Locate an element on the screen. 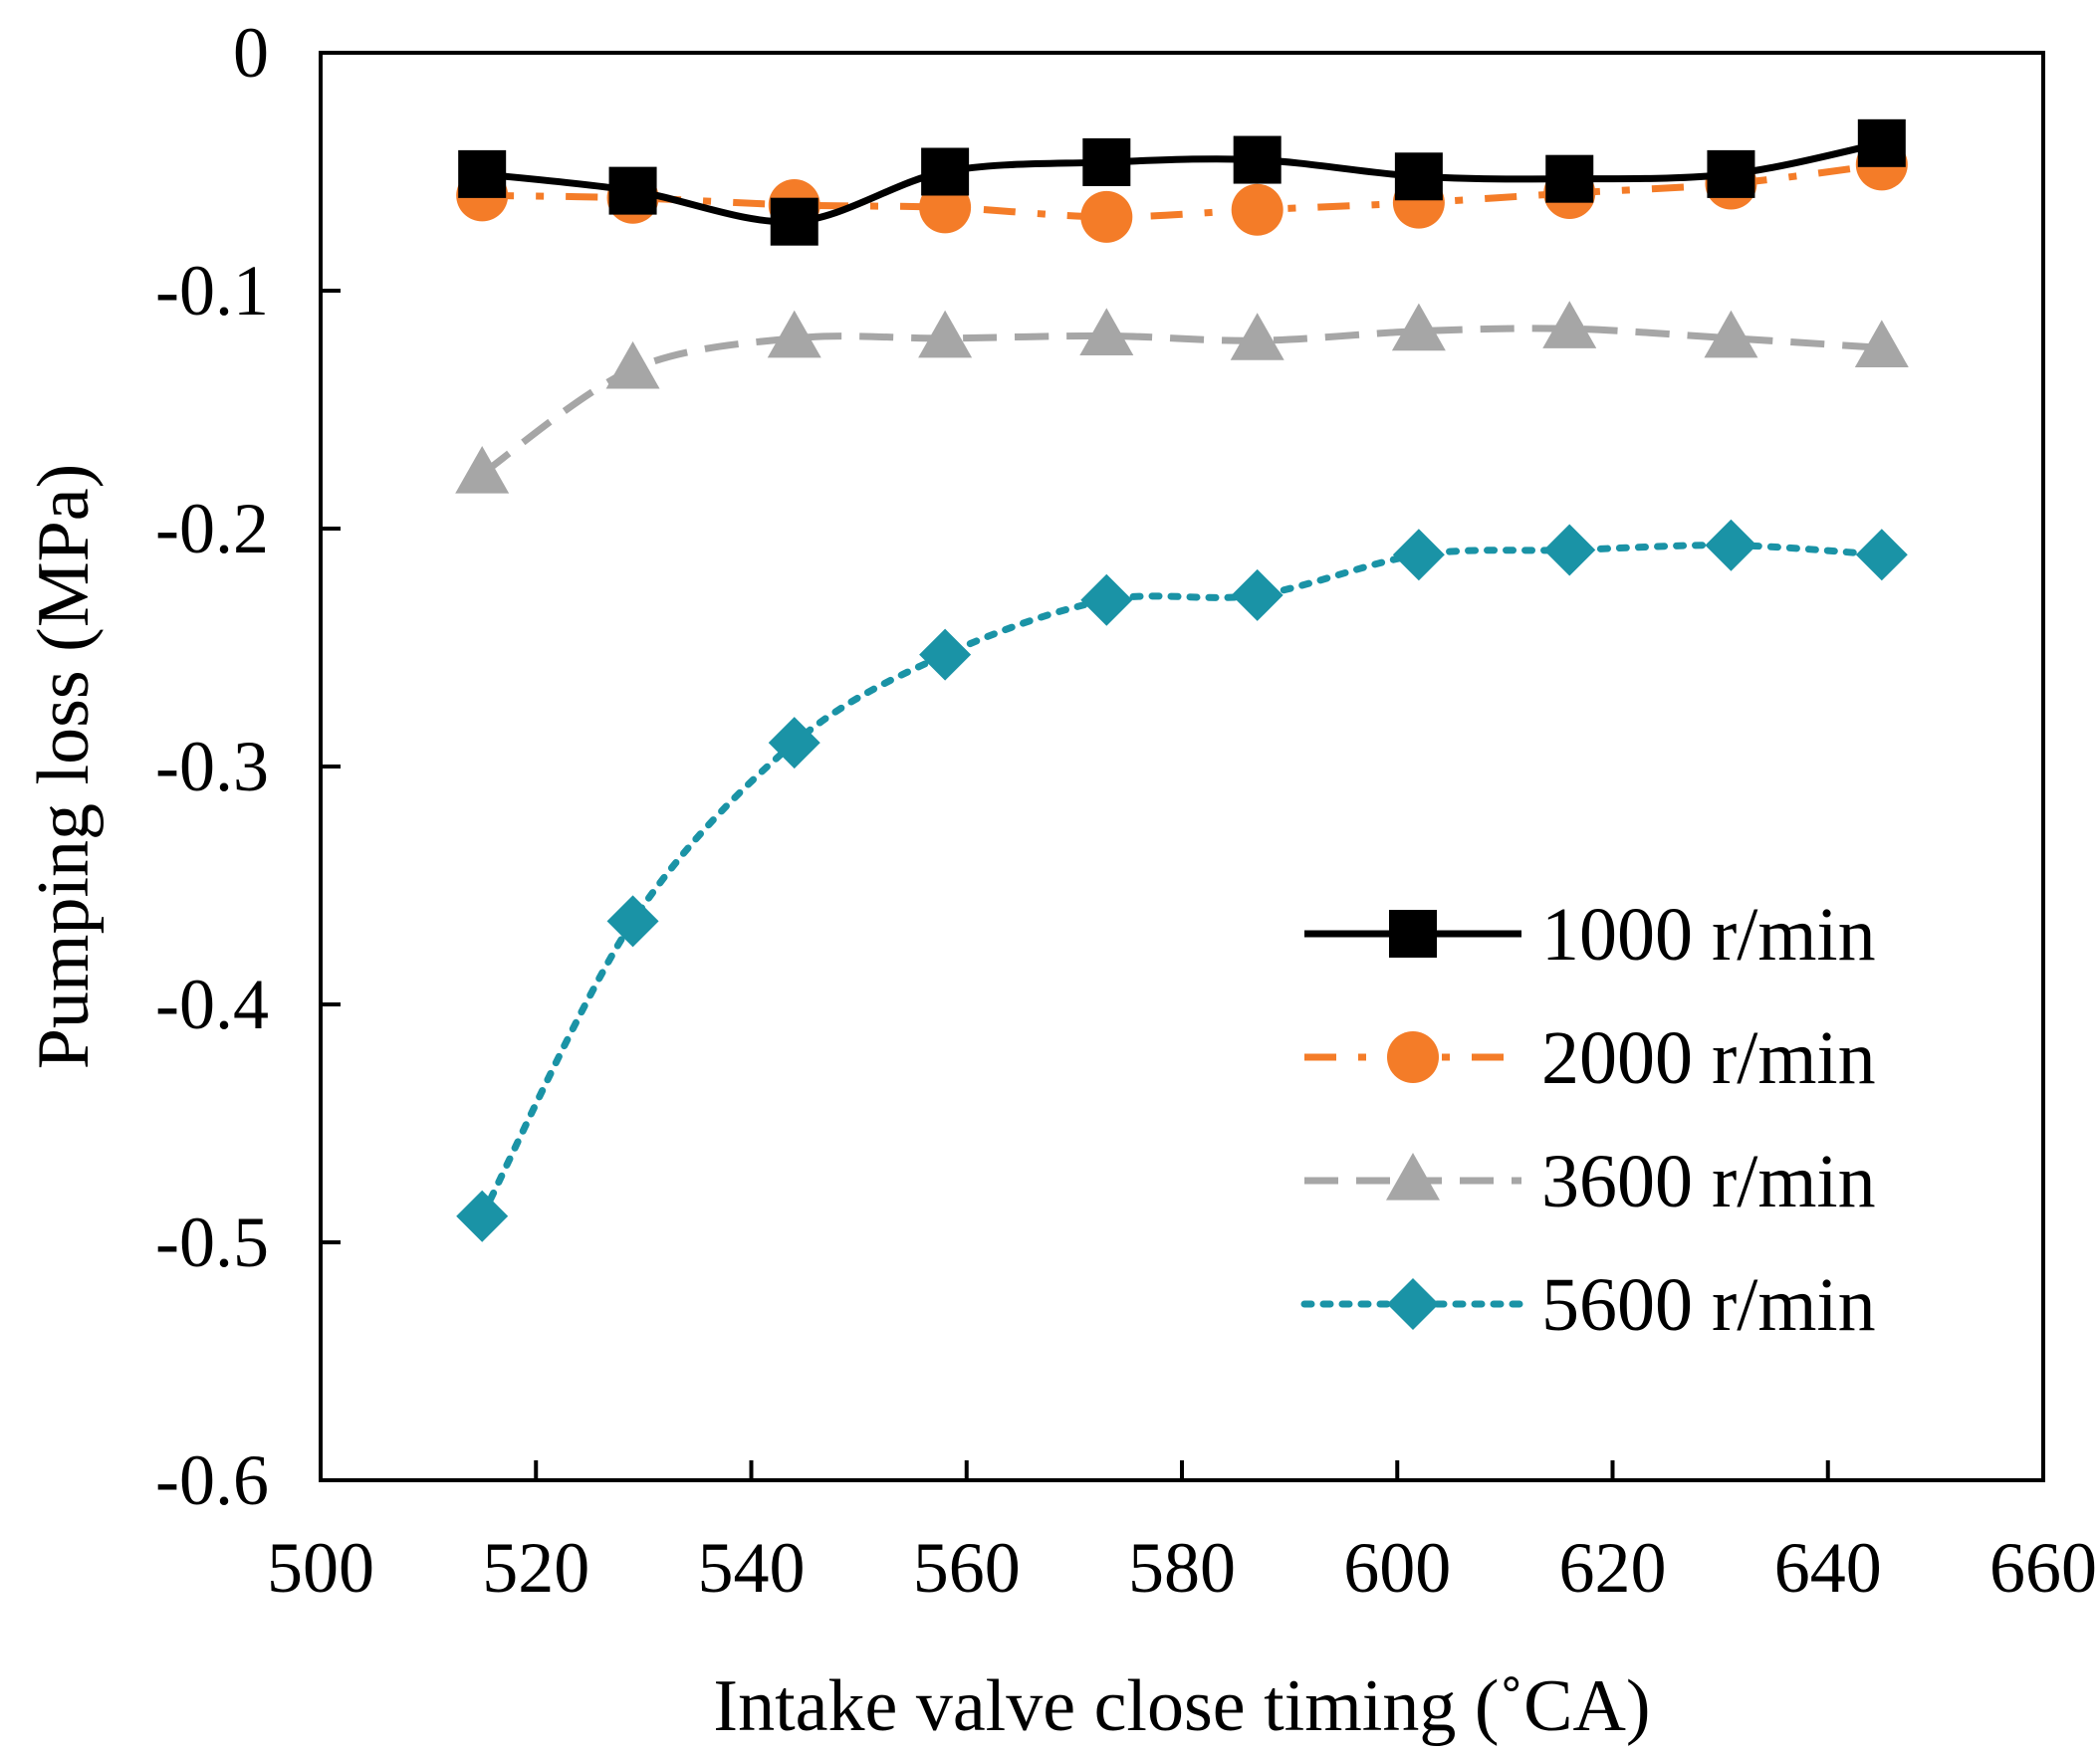 Image resolution: width=2100 pixels, height=1756 pixels. y-tick-label: -0.3 is located at coordinates (212, 766).